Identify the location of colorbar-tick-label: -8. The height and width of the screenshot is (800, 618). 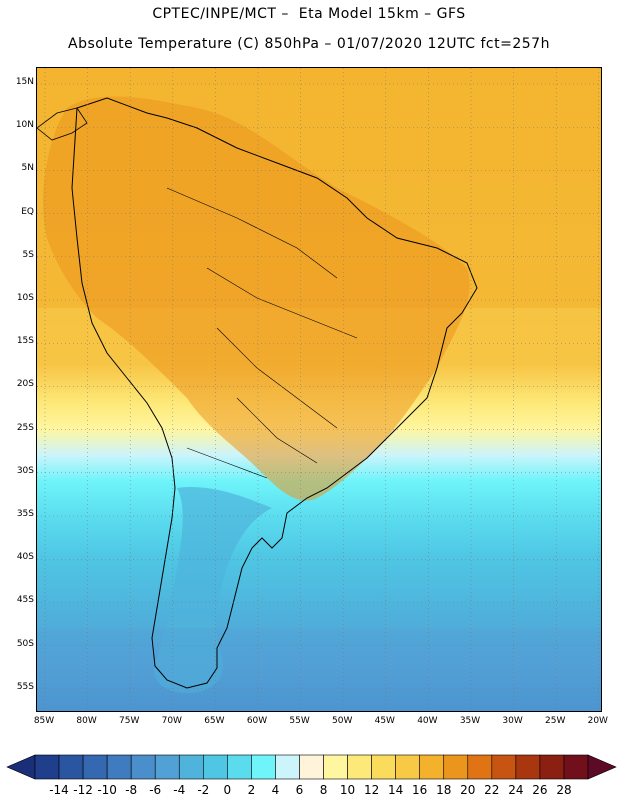
(131, 790).